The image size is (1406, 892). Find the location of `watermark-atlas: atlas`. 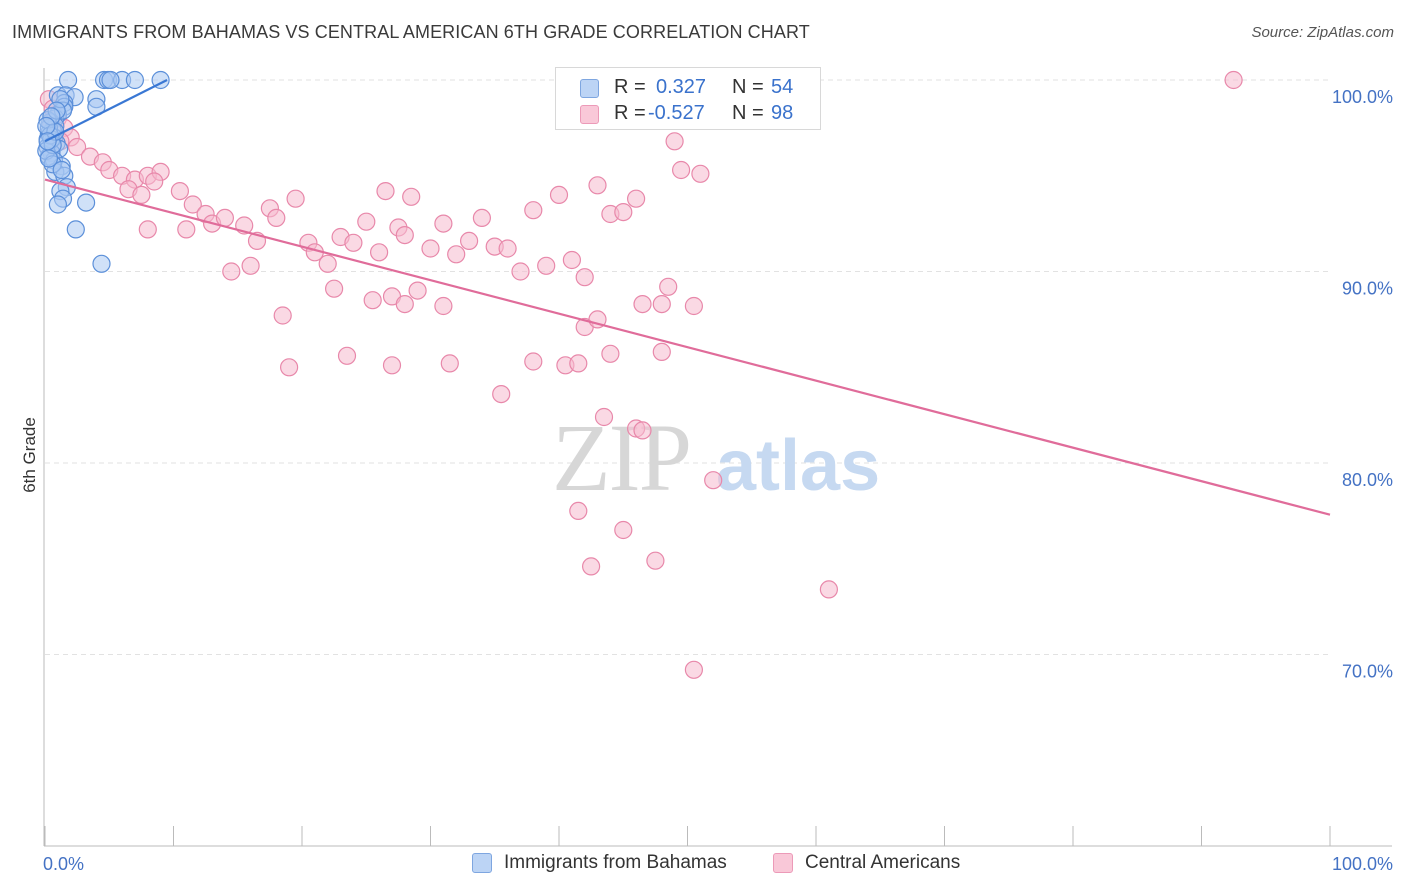

watermark-atlas: atlas is located at coordinates (798, 466).